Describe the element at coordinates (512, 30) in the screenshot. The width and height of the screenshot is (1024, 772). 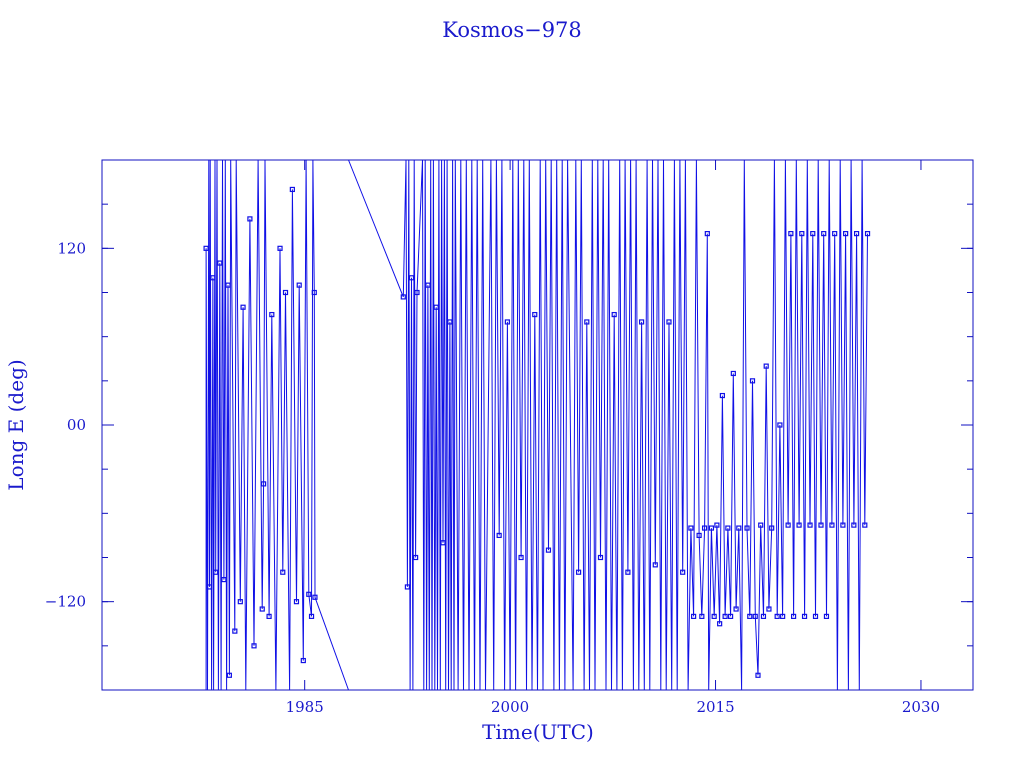
I see `chart-title: Kosmos−978` at that location.